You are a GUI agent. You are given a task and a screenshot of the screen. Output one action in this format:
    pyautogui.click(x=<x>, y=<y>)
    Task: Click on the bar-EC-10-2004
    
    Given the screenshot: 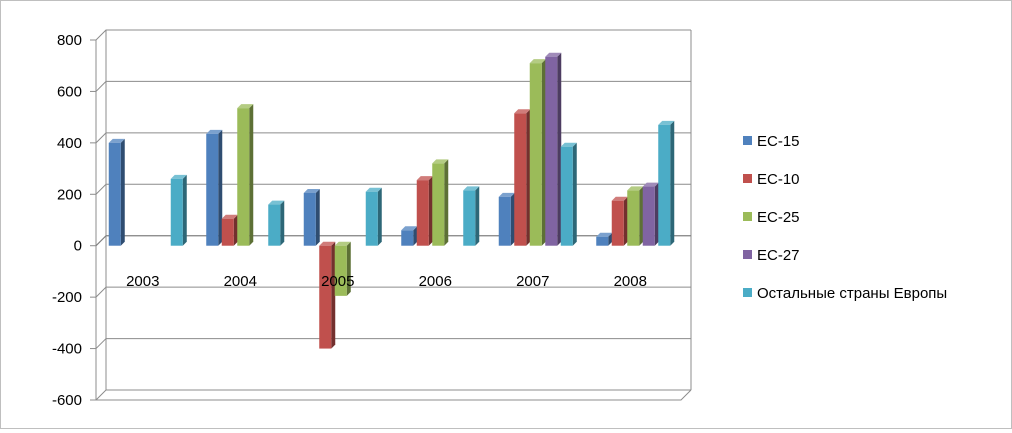 What is the action you would take?
    pyautogui.click(x=229, y=230)
    